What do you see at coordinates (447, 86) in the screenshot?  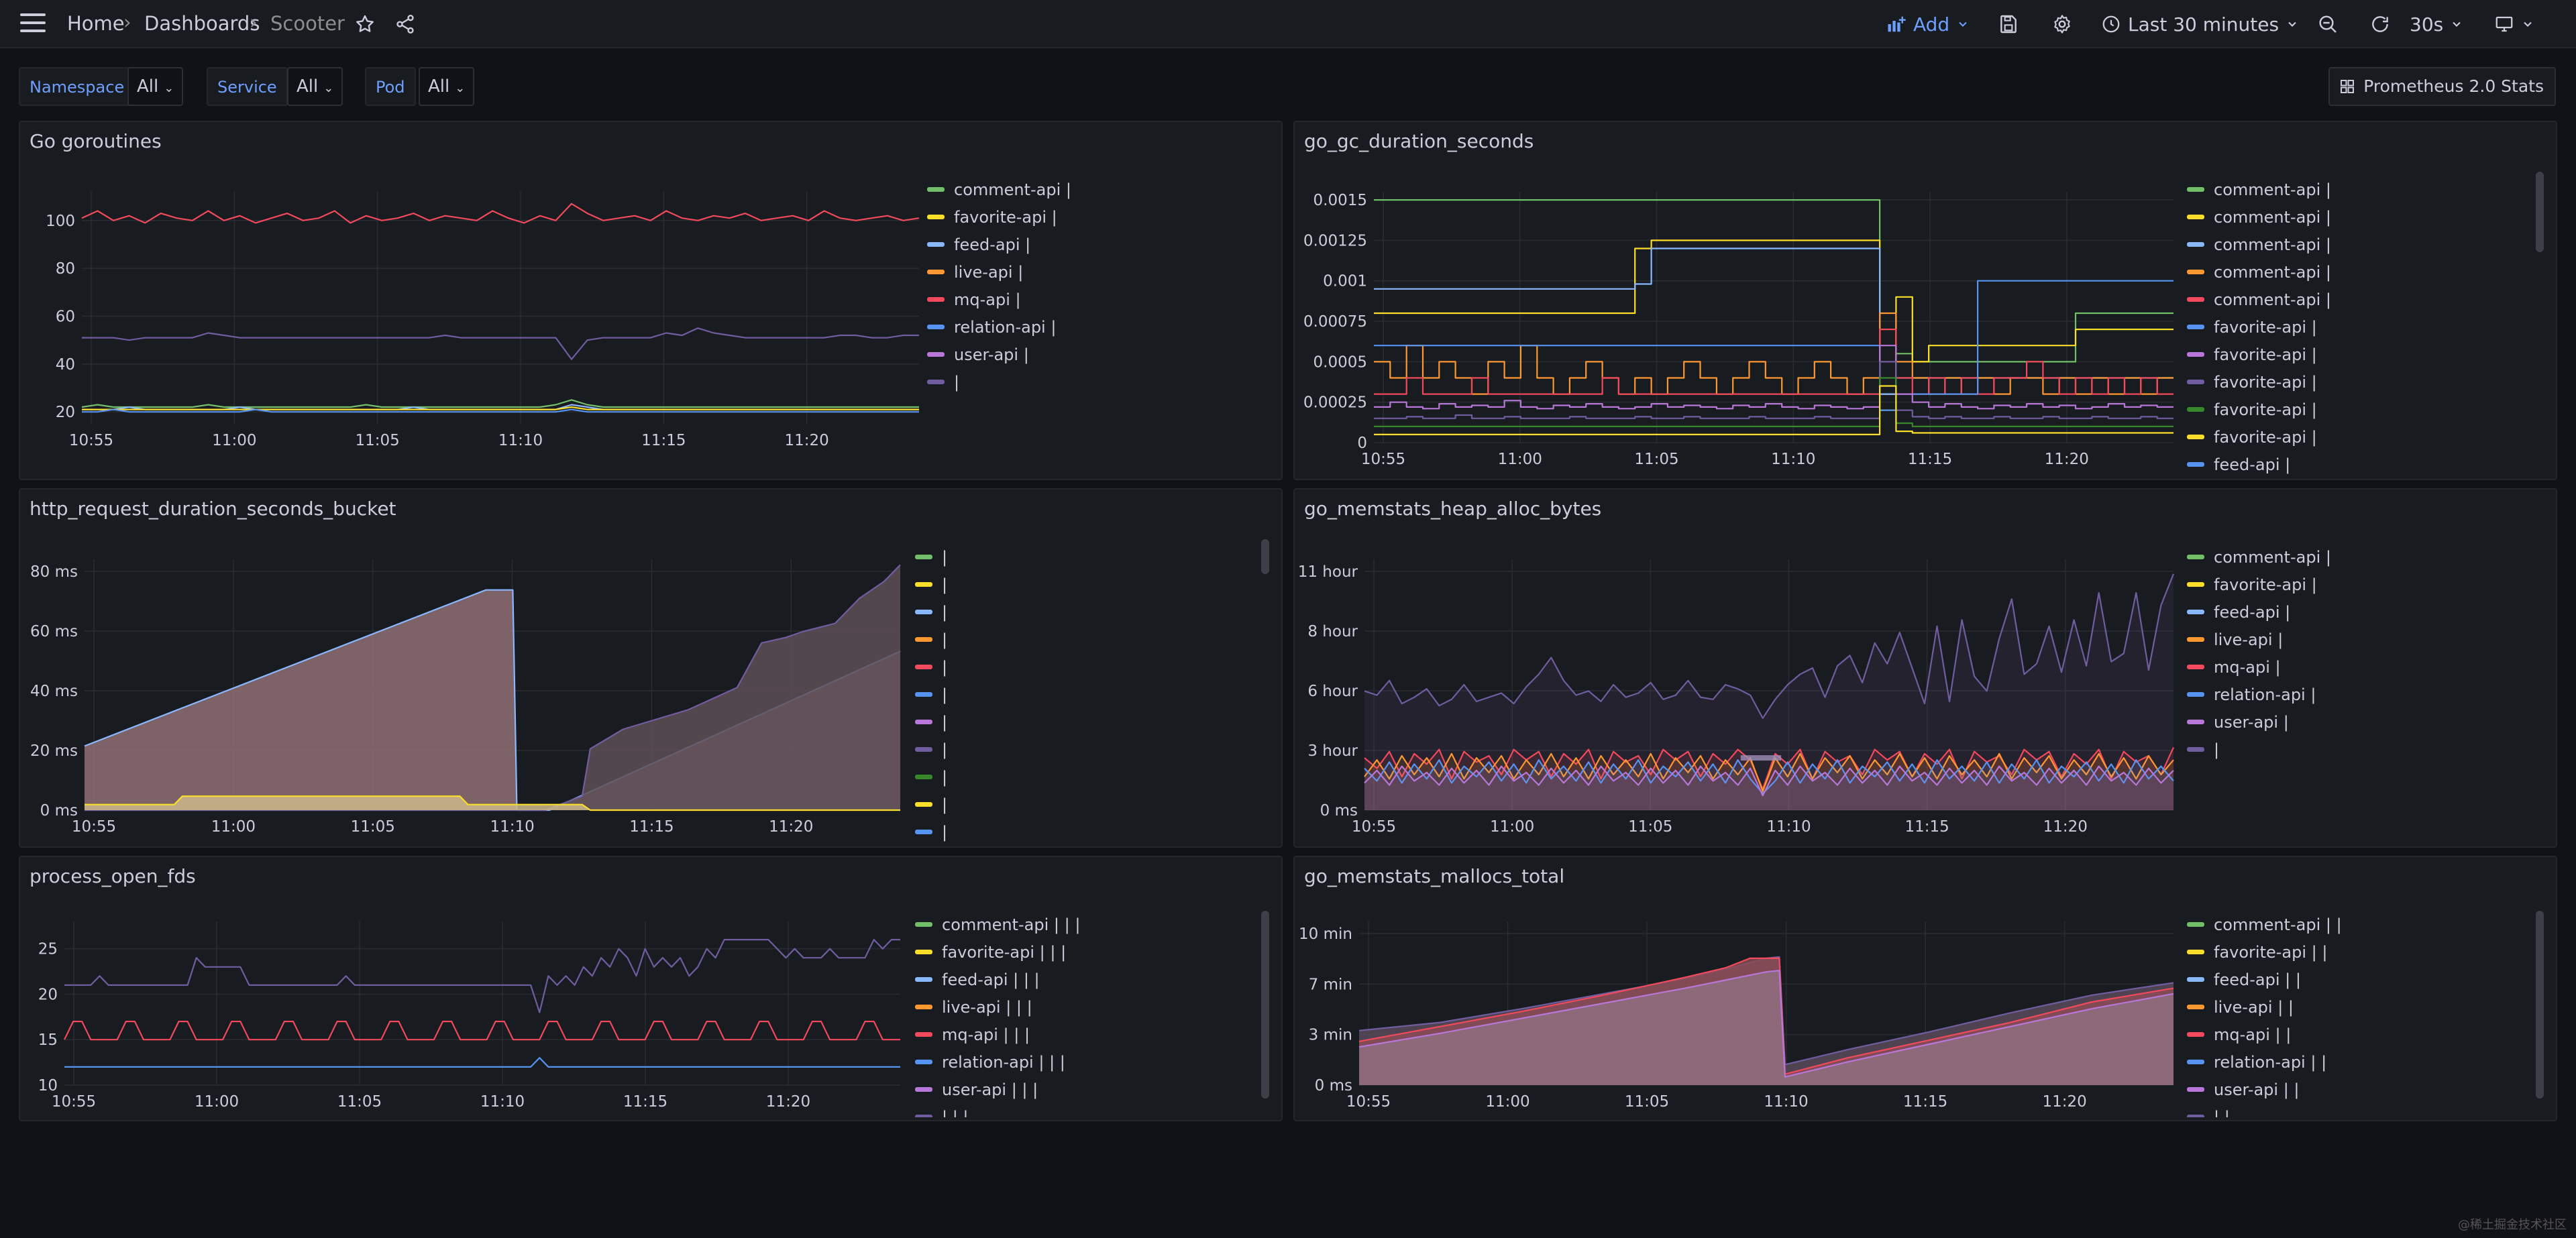 I see `variable-select-pod: All ⌄` at bounding box center [447, 86].